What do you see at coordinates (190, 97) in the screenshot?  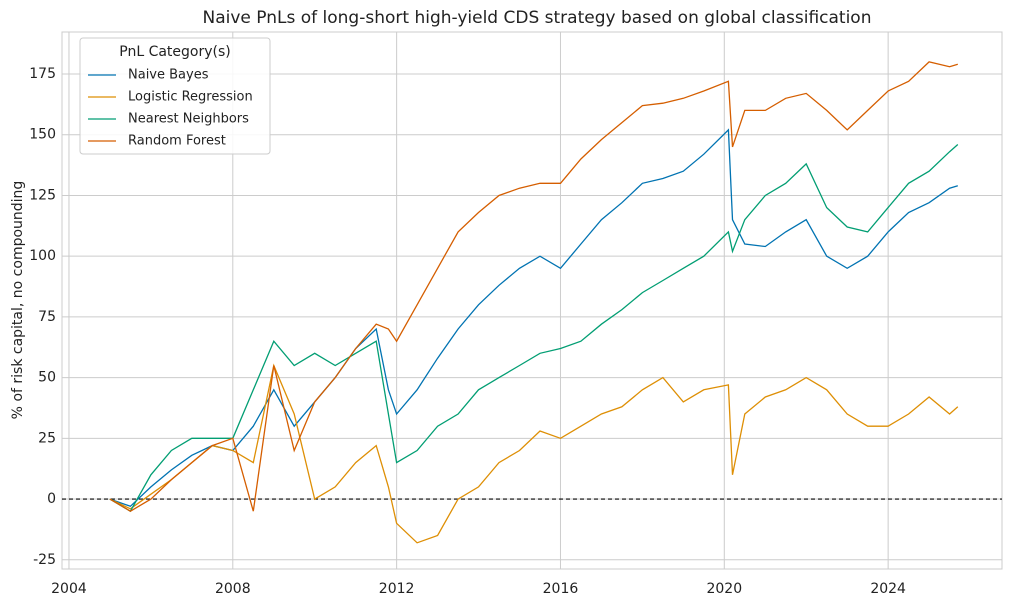 I see `legend-label: Logistic Regression` at bounding box center [190, 97].